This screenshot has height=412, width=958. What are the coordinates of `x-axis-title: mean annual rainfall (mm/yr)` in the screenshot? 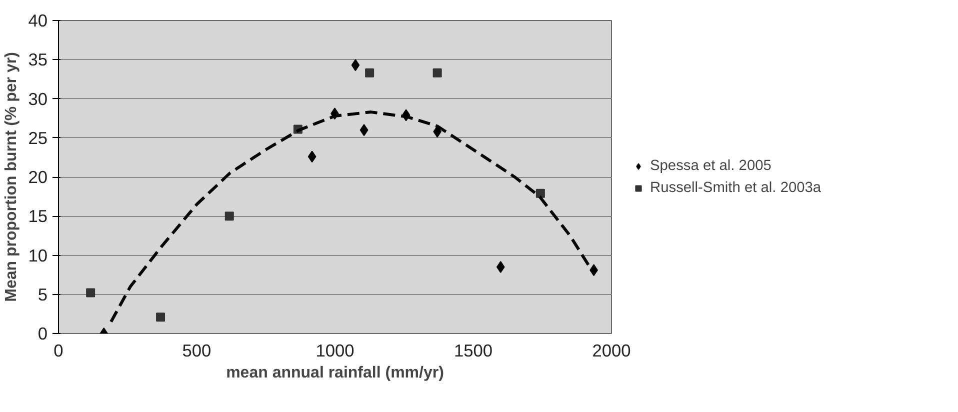 It's located at (335, 373).